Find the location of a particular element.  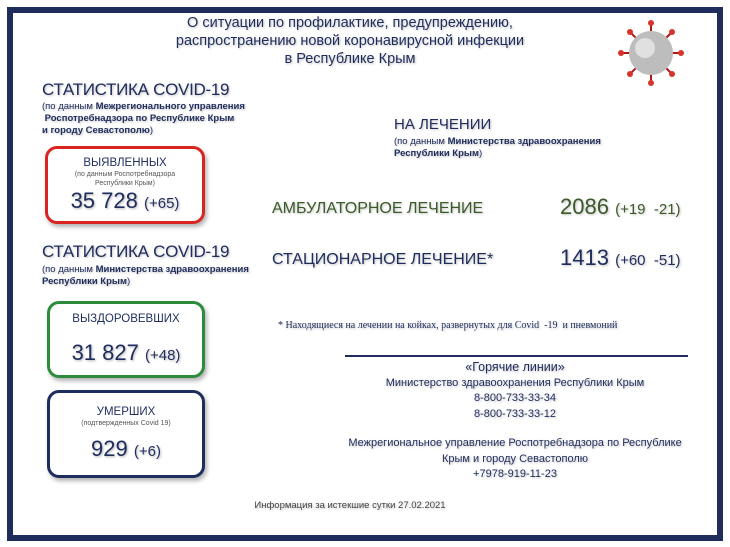

detected-note: Республики Крым) is located at coordinates (125, 183).